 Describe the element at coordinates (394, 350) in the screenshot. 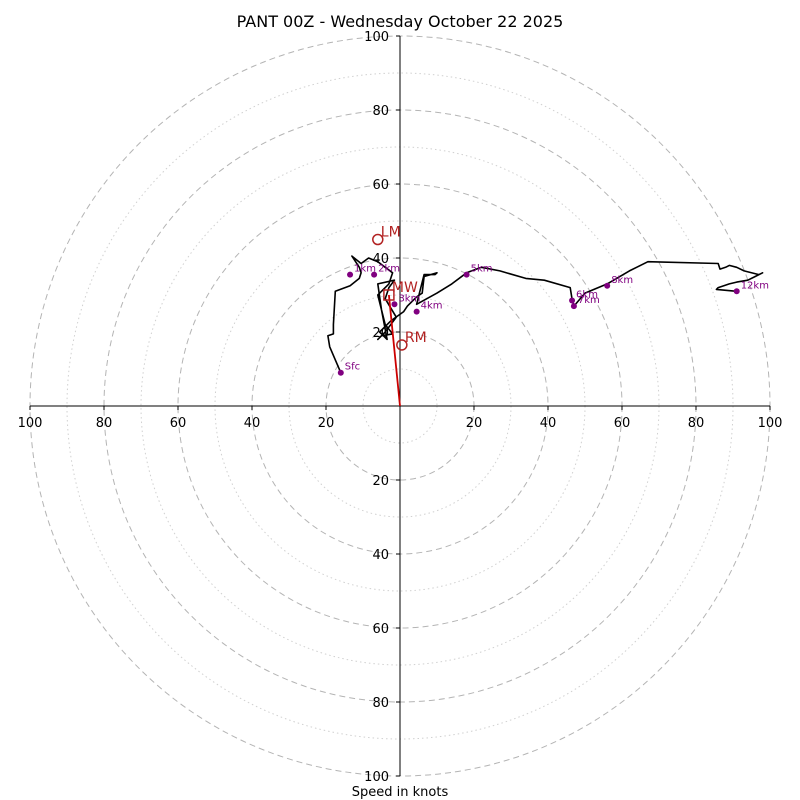

I see `mean-wind-vector` at that location.